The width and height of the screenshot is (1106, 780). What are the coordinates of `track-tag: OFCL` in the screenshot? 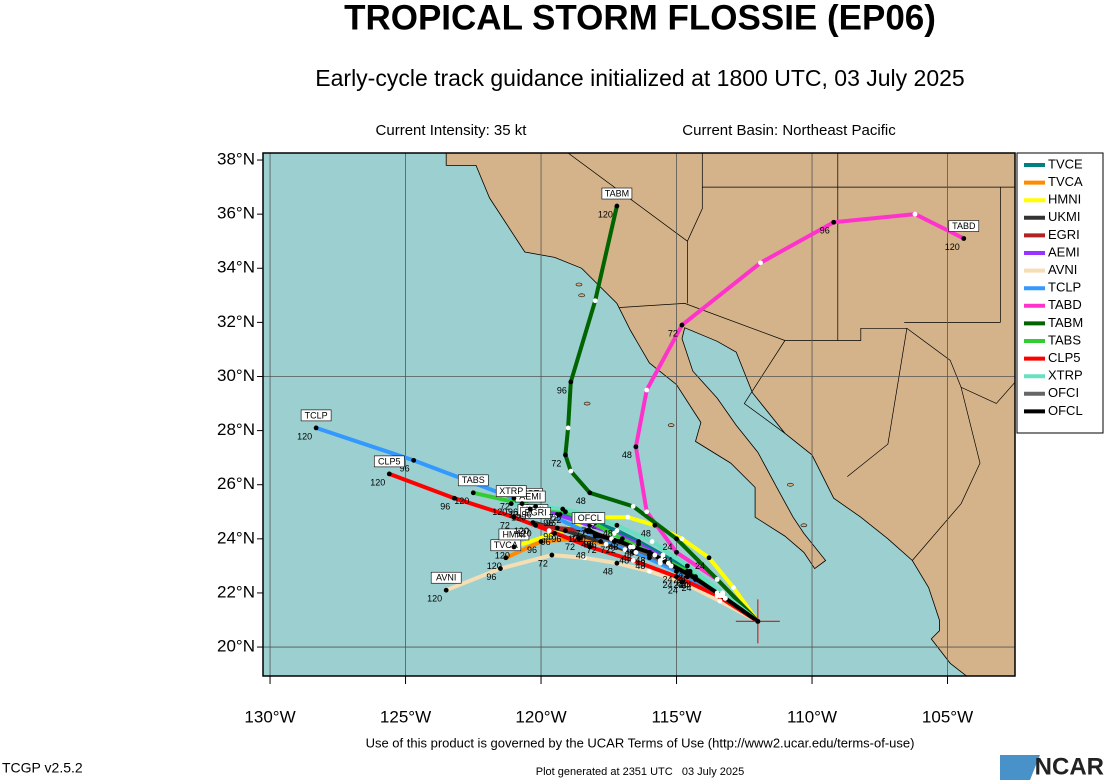 It's located at (590, 518).